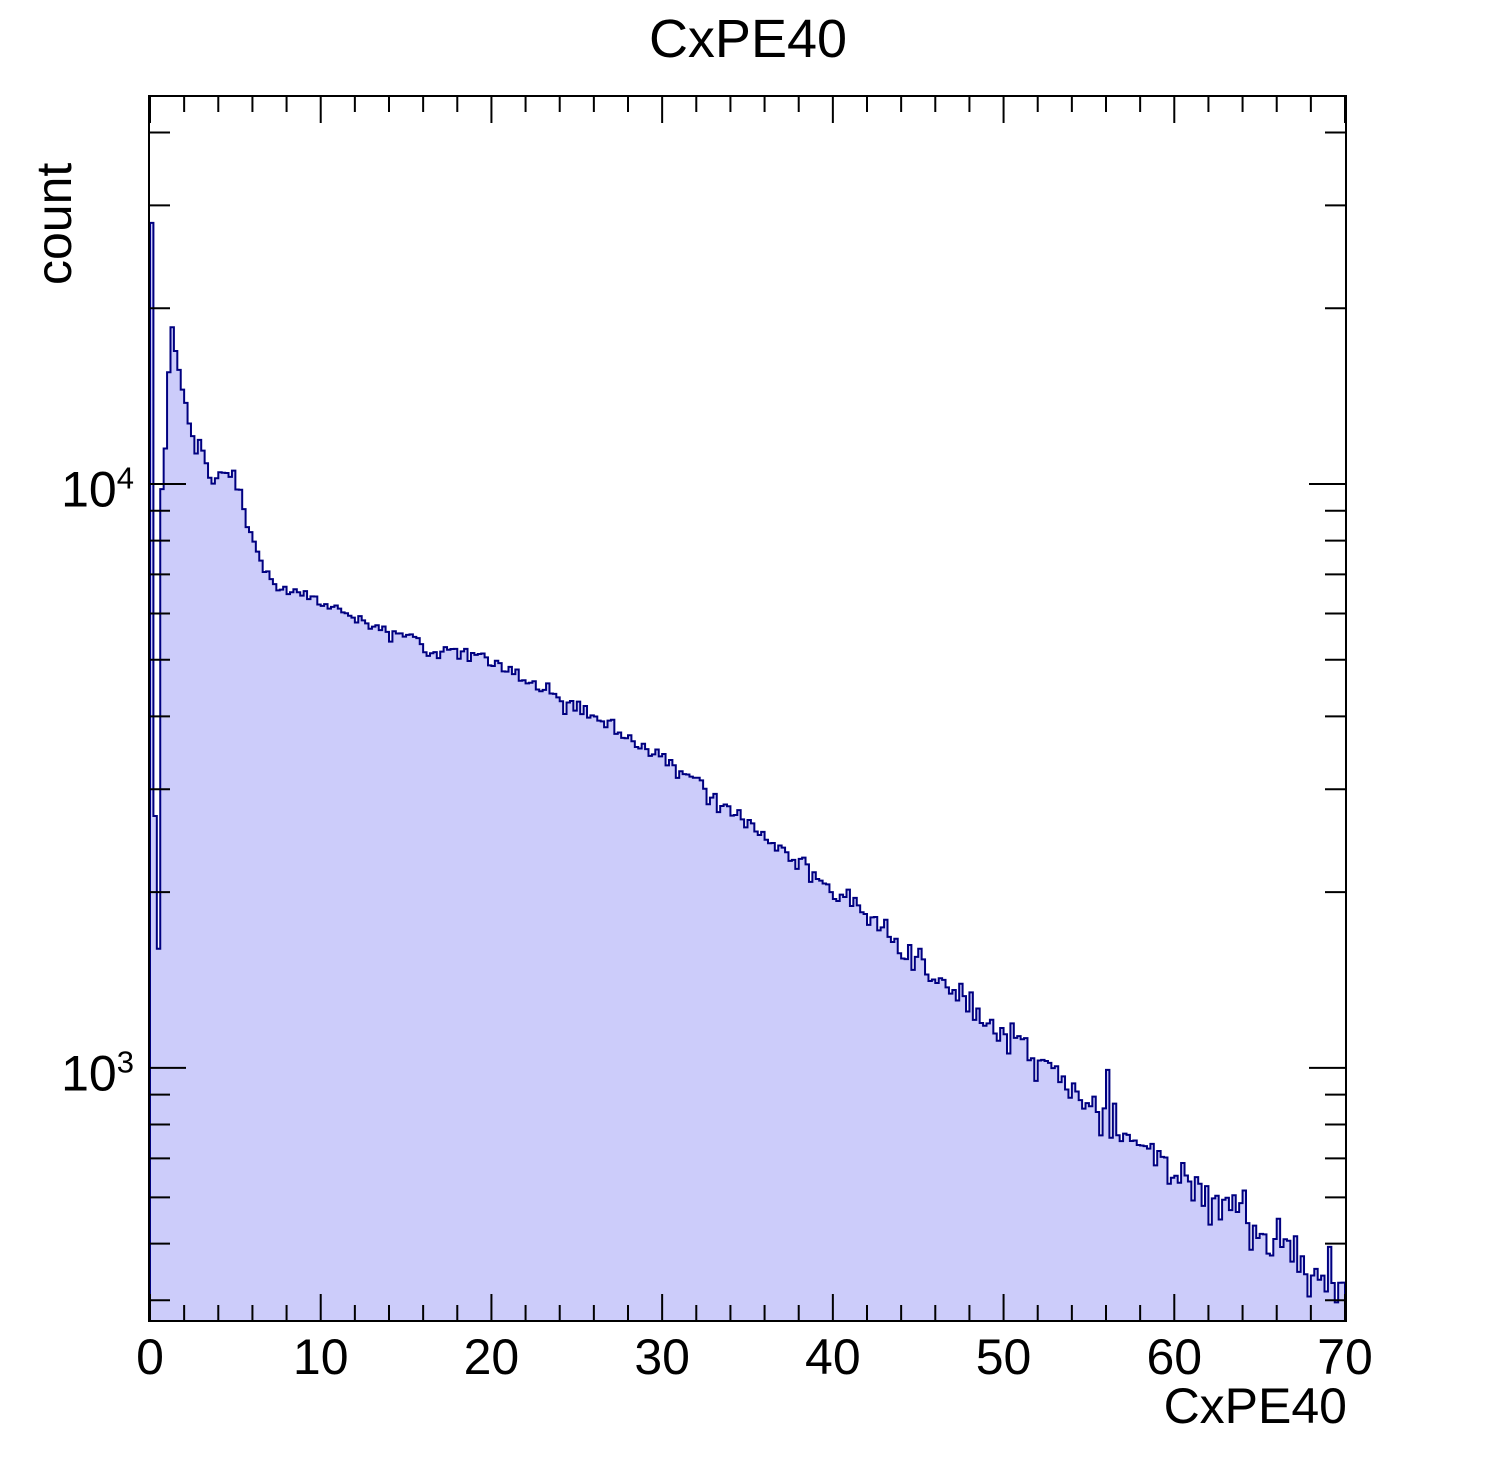  I want to click on x-tick-label: 60, so click(1174, 1357).